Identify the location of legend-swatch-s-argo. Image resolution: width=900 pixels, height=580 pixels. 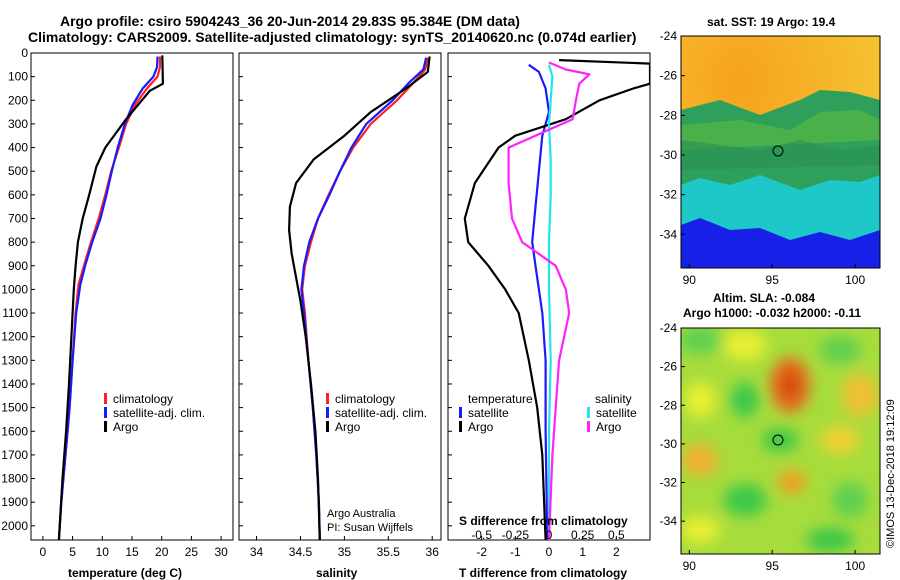
(588, 426).